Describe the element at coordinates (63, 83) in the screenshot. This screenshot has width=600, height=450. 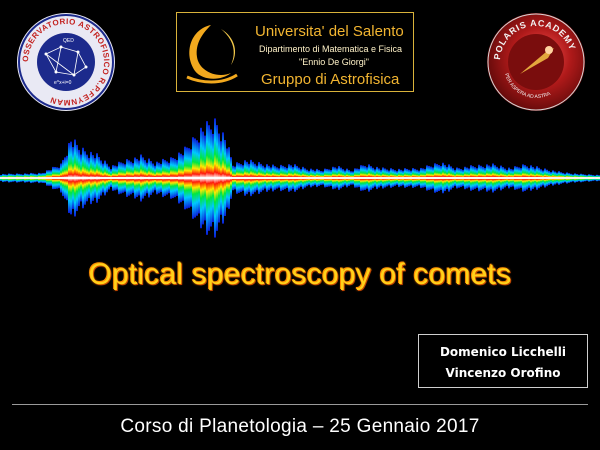
I see `logo-left-equation: e^x+i=0` at that location.